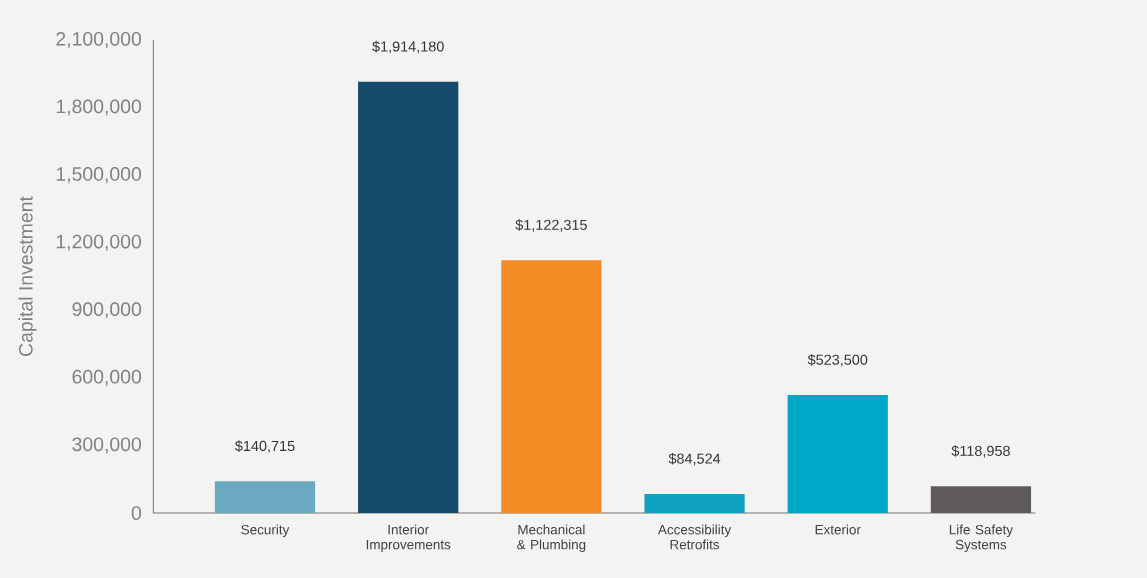 The height and width of the screenshot is (578, 1147). Describe the element at coordinates (980, 451) in the screenshot. I see `data-label: $118,958` at that location.